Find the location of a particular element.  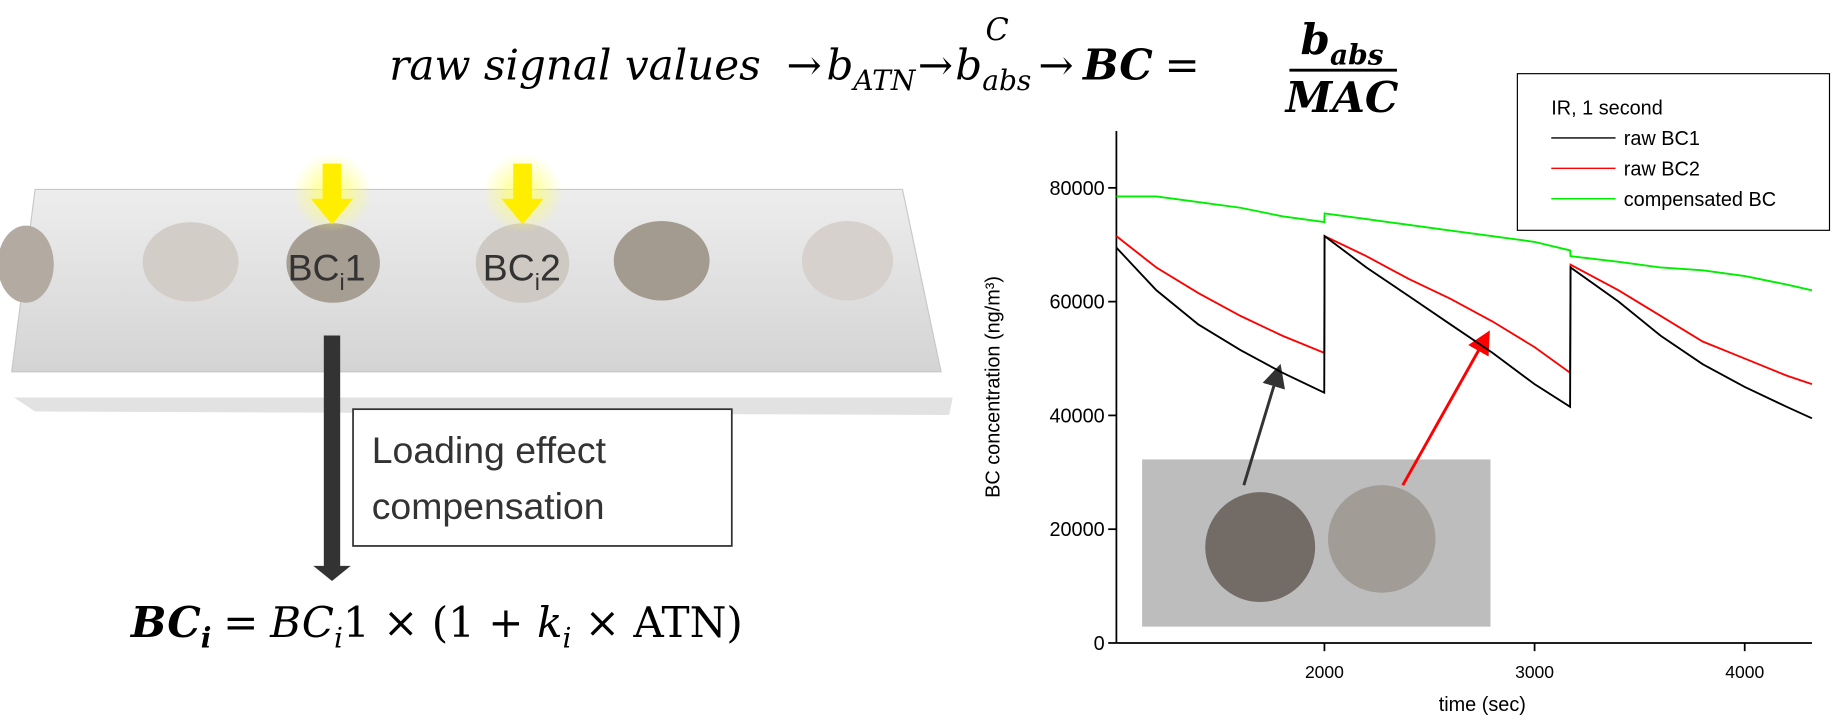

y-tick-label: 60000 is located at coordinates (1076, 303).